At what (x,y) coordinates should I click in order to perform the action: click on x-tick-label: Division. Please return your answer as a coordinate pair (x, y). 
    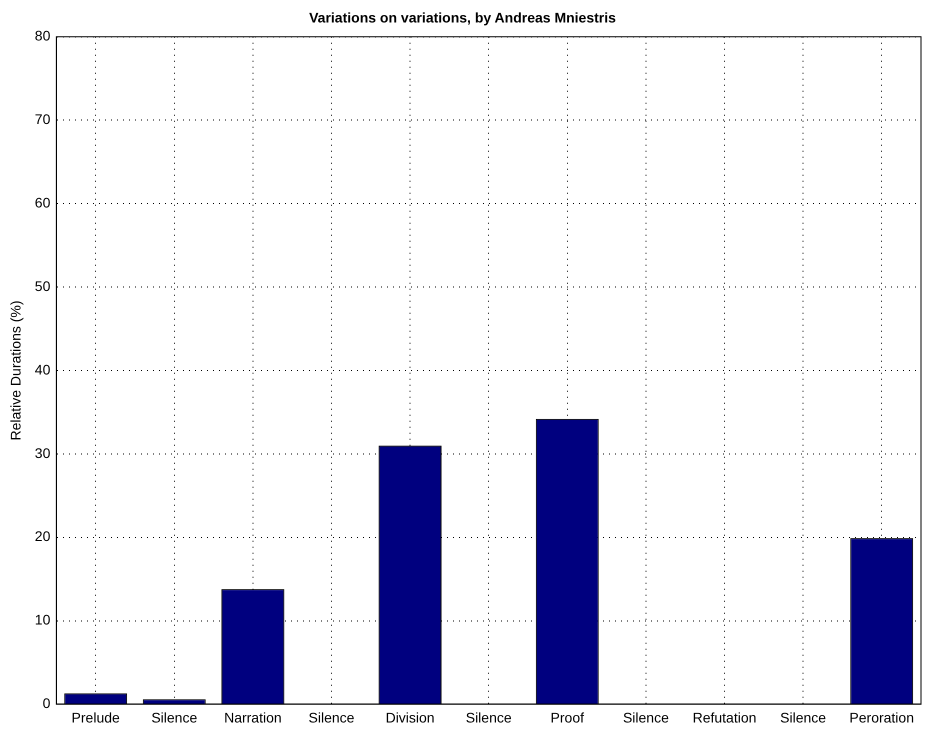
    Looking at the image, I should click on (410, 717).